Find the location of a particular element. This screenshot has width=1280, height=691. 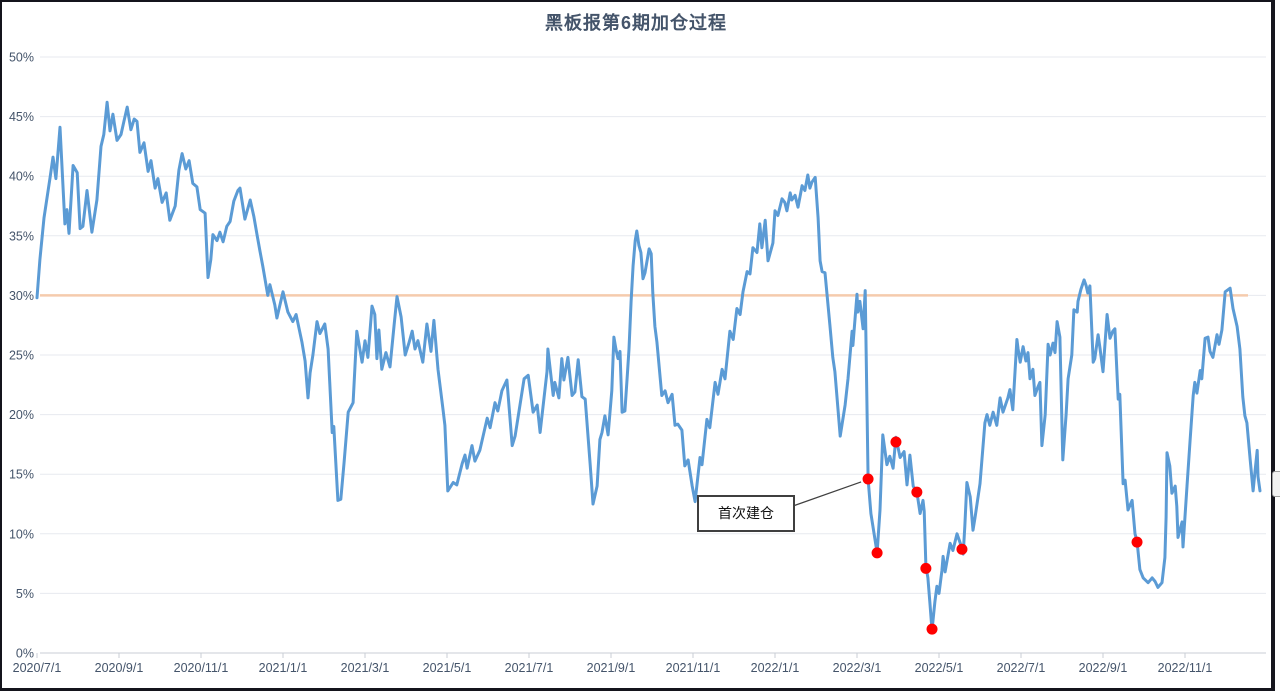

chart-title: 黑板报第6期加仓过程 is located at coordinates (635, 23).